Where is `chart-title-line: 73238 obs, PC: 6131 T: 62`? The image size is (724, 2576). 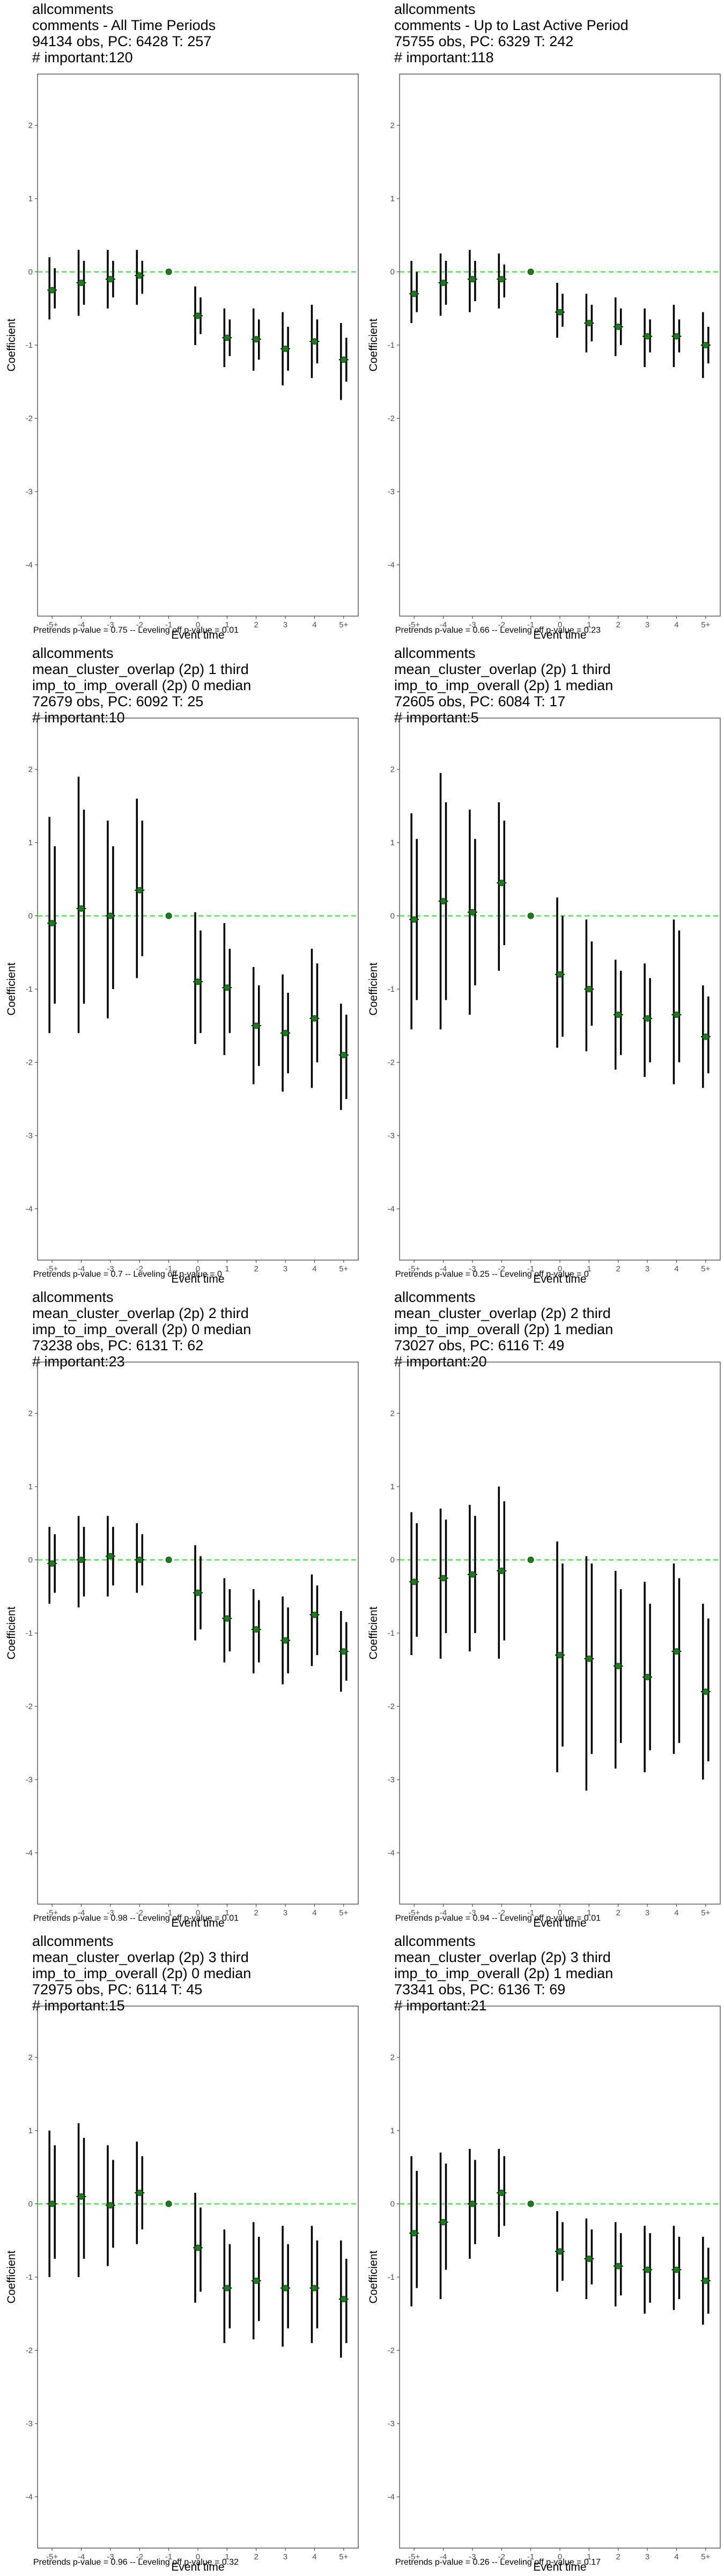 chart-title-line: 73238 obs, PC: 6131 T: 62 is located at coordinates (118, 1345).